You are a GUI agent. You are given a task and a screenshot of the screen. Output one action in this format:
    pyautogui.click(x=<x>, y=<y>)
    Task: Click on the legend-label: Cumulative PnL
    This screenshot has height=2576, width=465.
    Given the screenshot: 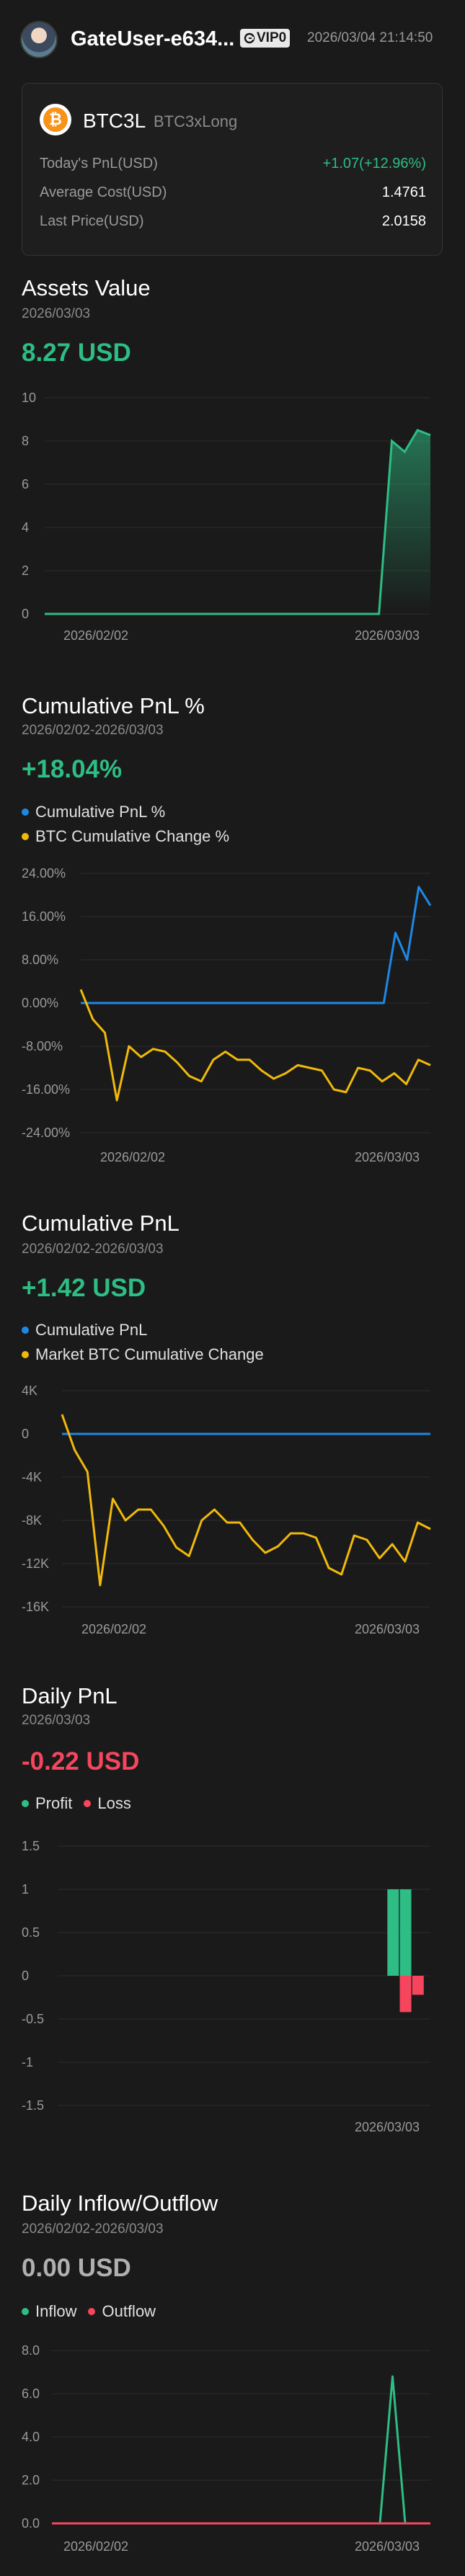 What is the action you would take?
    pyautogui.click(x=91, y=1330)
    